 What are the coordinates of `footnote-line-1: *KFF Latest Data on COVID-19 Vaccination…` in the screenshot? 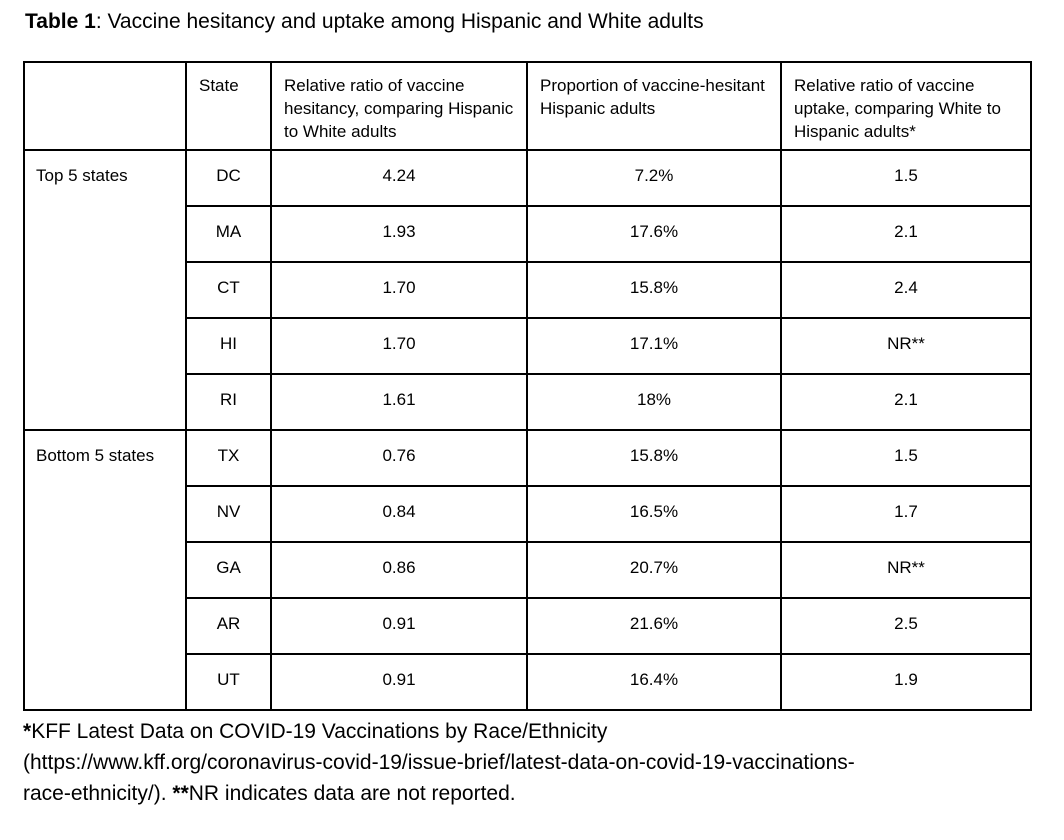 It's located at (533, 731).